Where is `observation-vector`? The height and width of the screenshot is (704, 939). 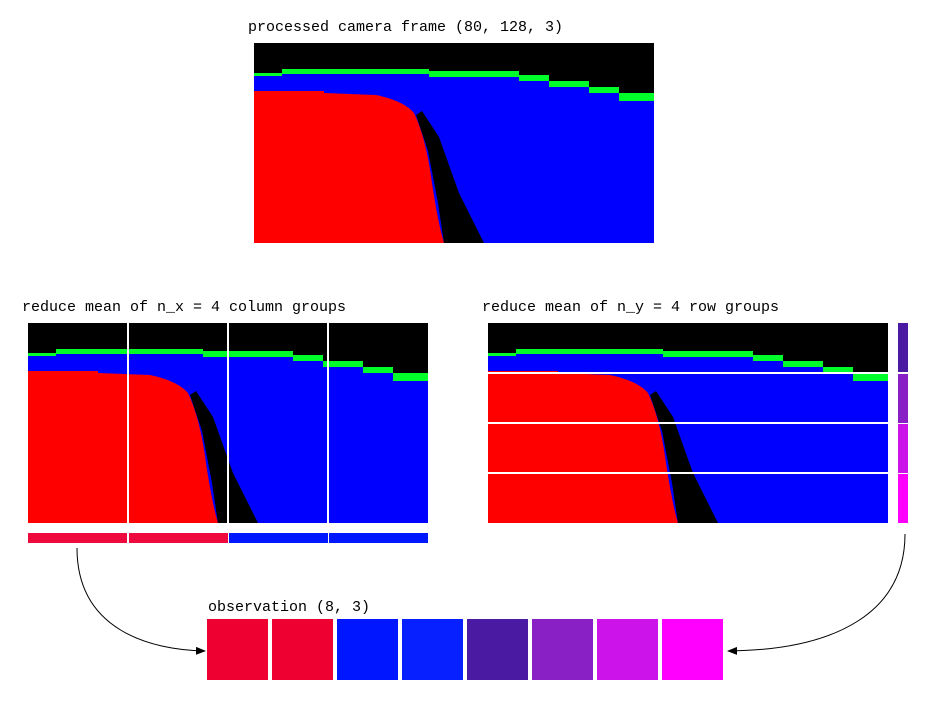 observation-vector is located at coordinates (467, 650).